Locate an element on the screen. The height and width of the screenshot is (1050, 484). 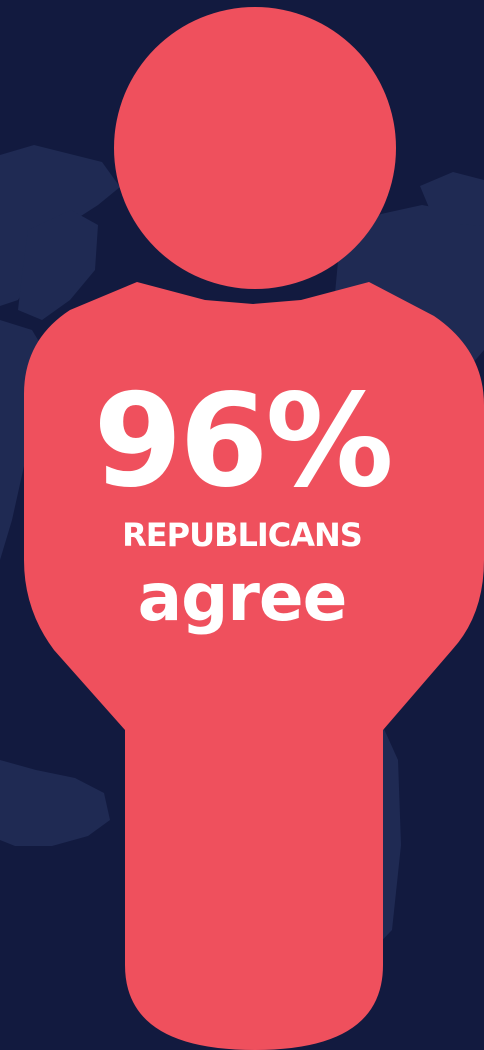
stat-percentage: 96% is located at coordinates (243, 441).